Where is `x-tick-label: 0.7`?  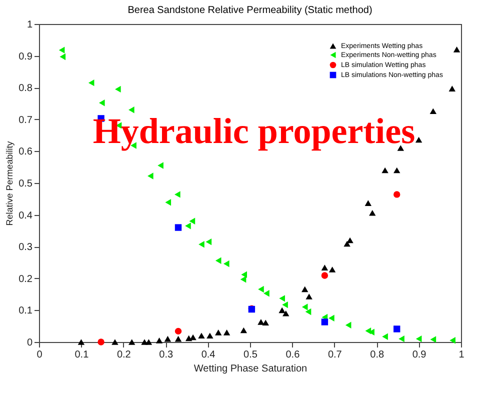 x-tick-label: 0.7 is located at coordinates (335, 355).